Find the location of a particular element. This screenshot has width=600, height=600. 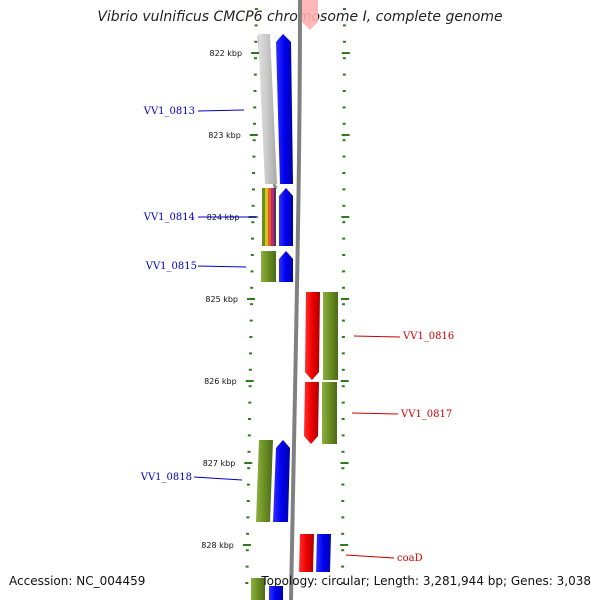

gene-label-vv1-0816: VV1_0816 is located at coordinates (428, 336).